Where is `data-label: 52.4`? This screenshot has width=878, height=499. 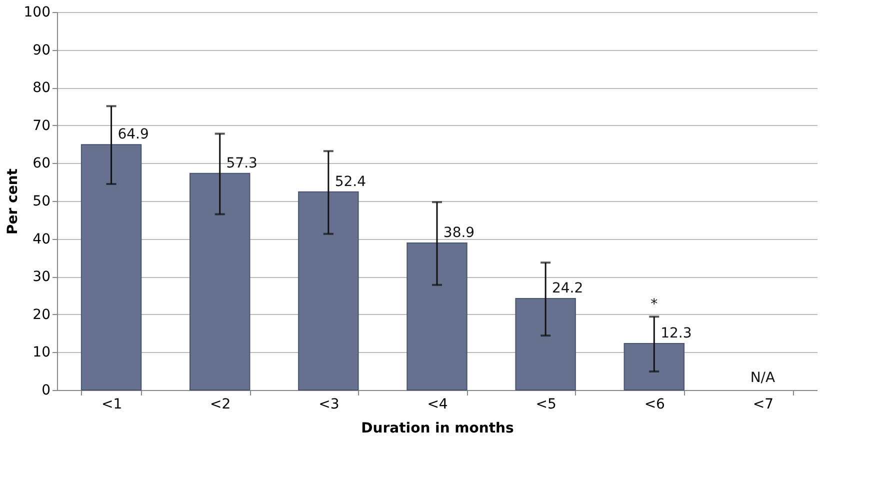
data-label: 52.4 is located at coordinates (350, 182).